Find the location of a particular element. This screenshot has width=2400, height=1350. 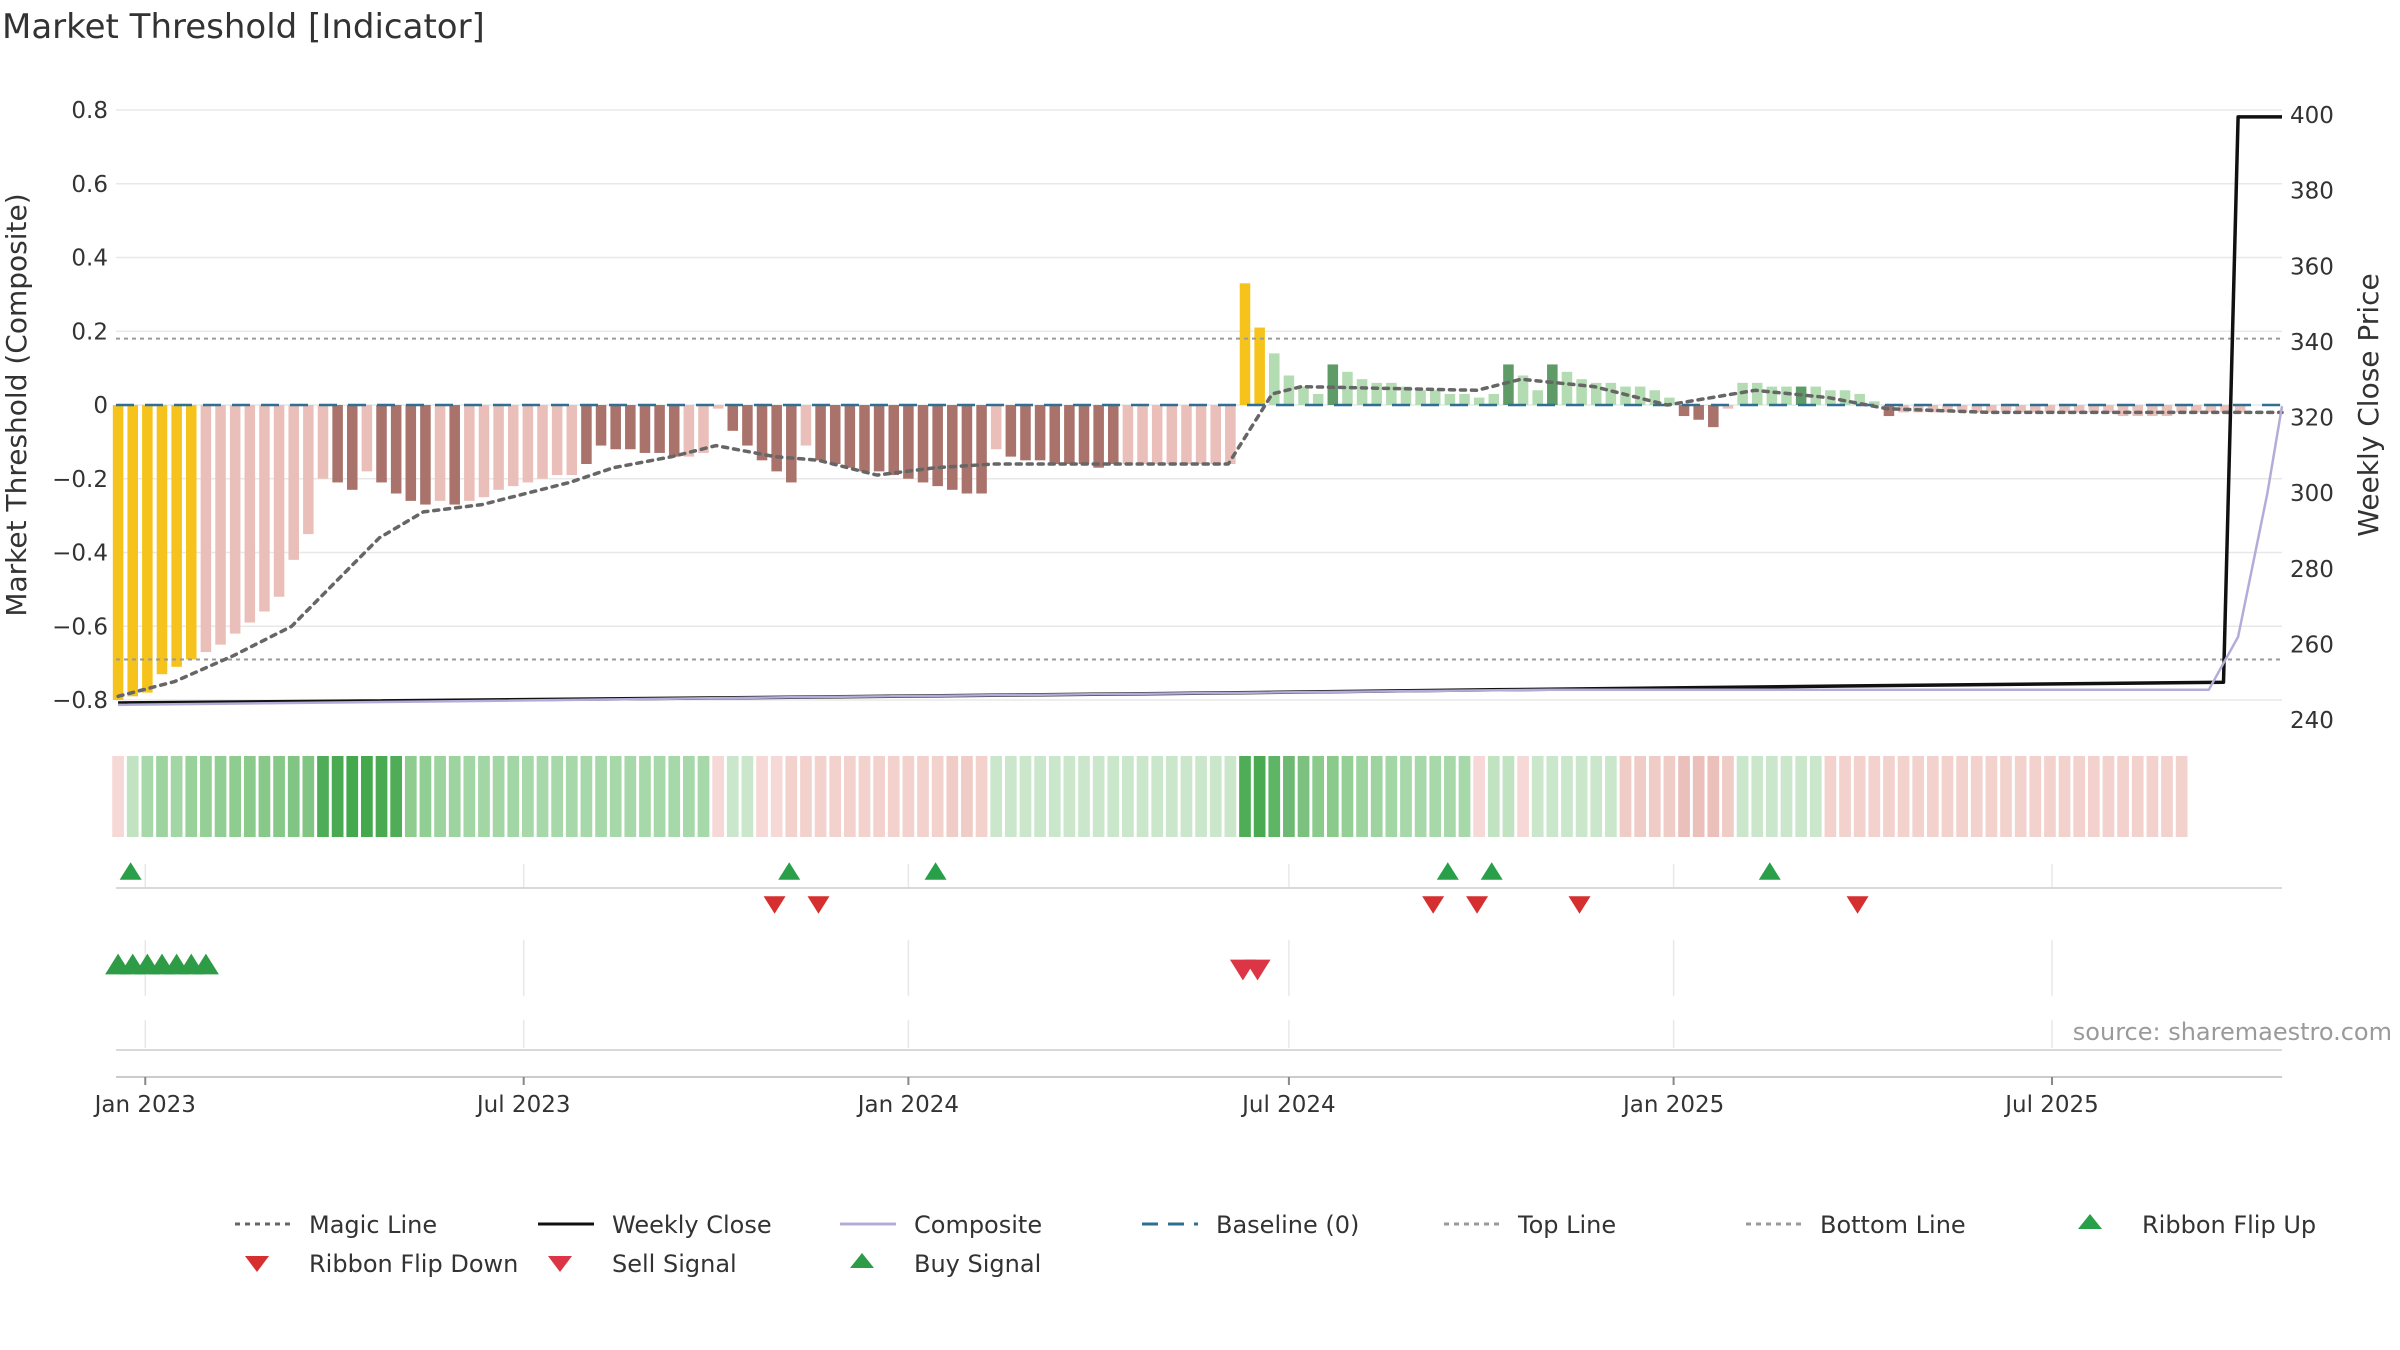

ribbon-flip-up-marker is located at coordinates (789, 871).